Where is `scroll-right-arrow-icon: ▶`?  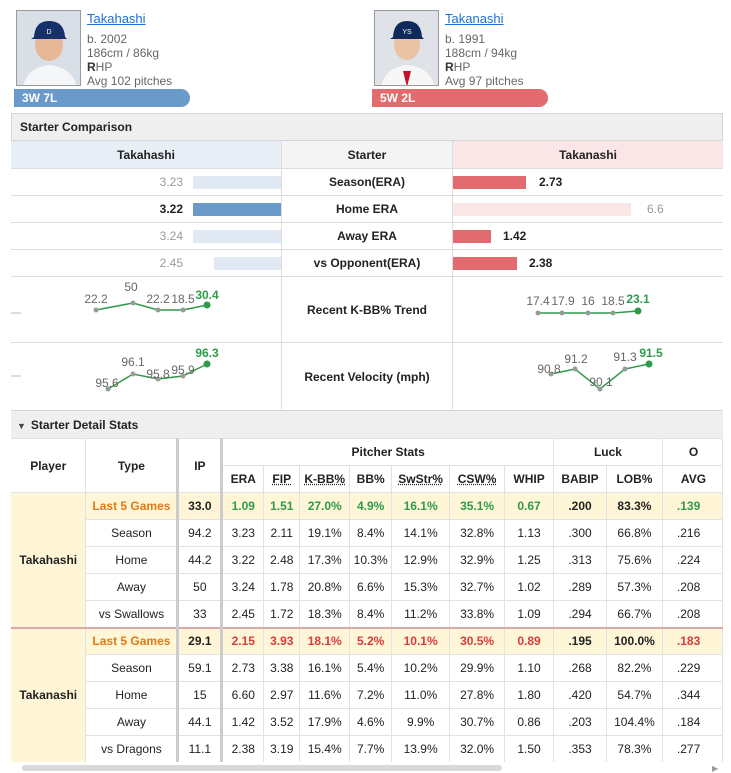
scroll-right-arrow-icon: ▶ is located at coordinates (715, 768).